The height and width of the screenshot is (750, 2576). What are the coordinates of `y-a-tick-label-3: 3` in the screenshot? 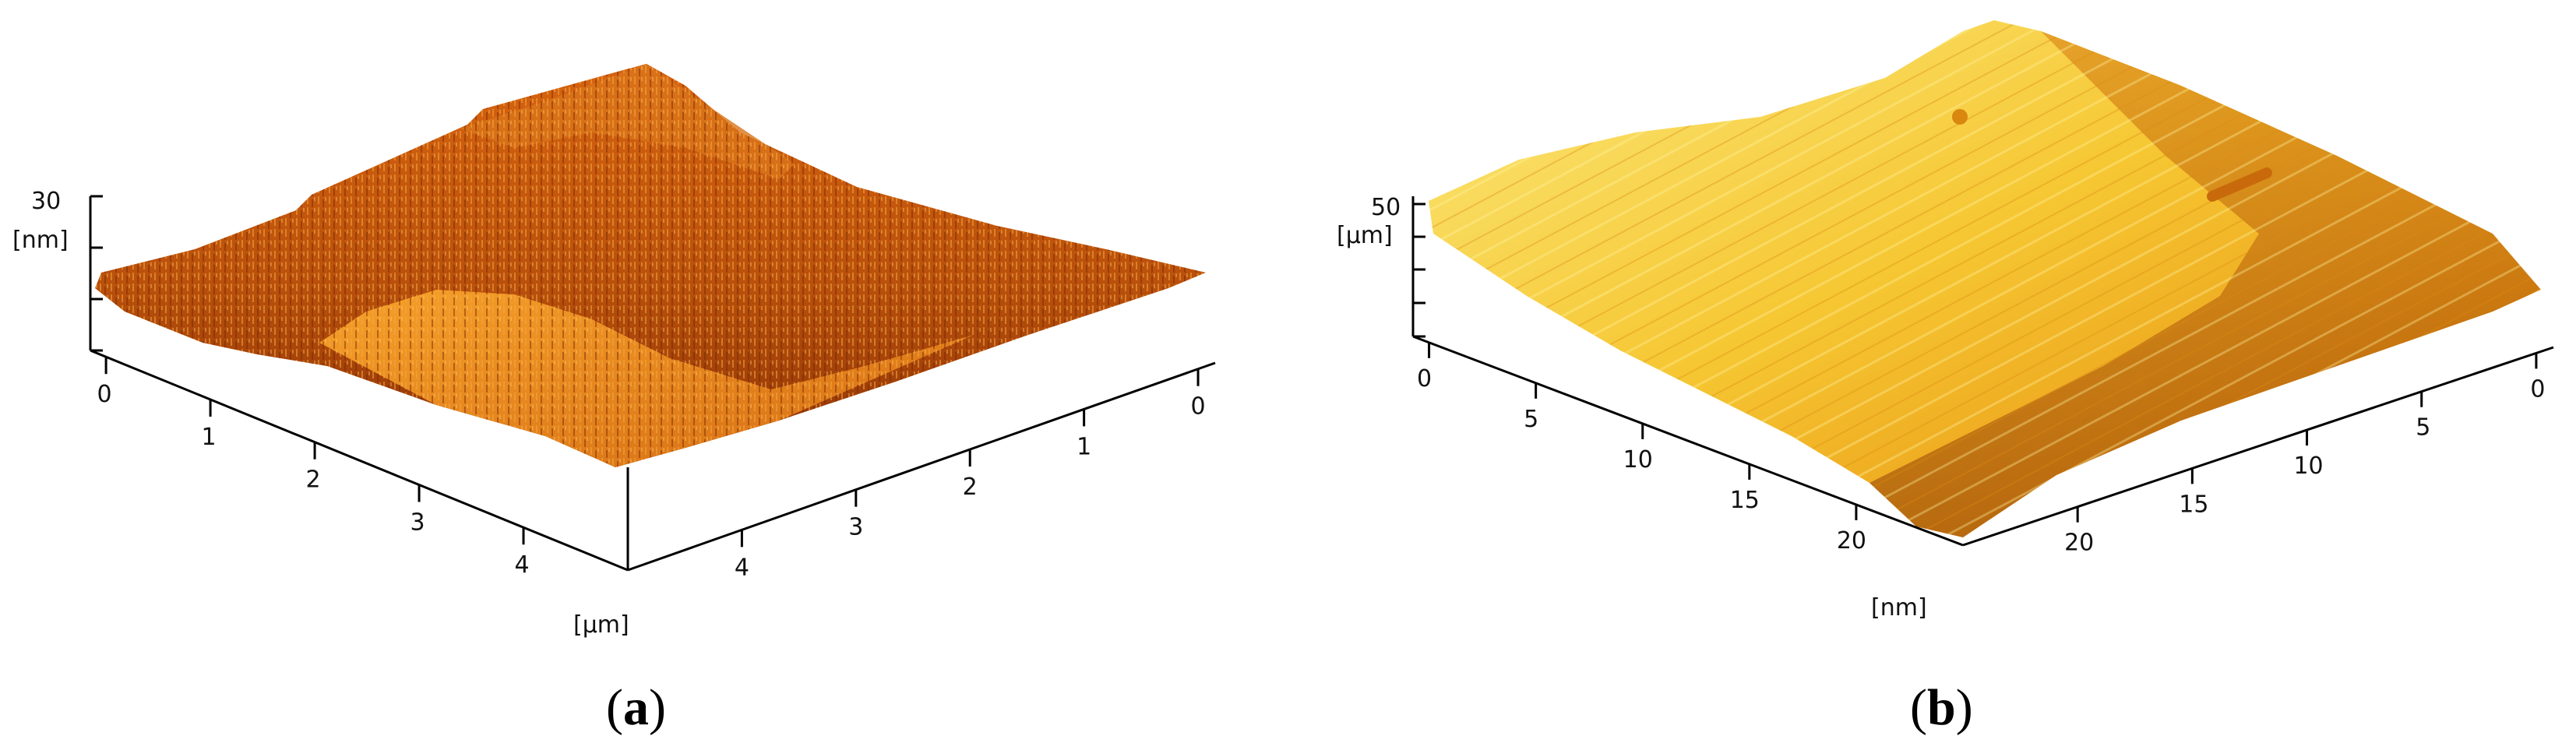 It's located at (855, 527).